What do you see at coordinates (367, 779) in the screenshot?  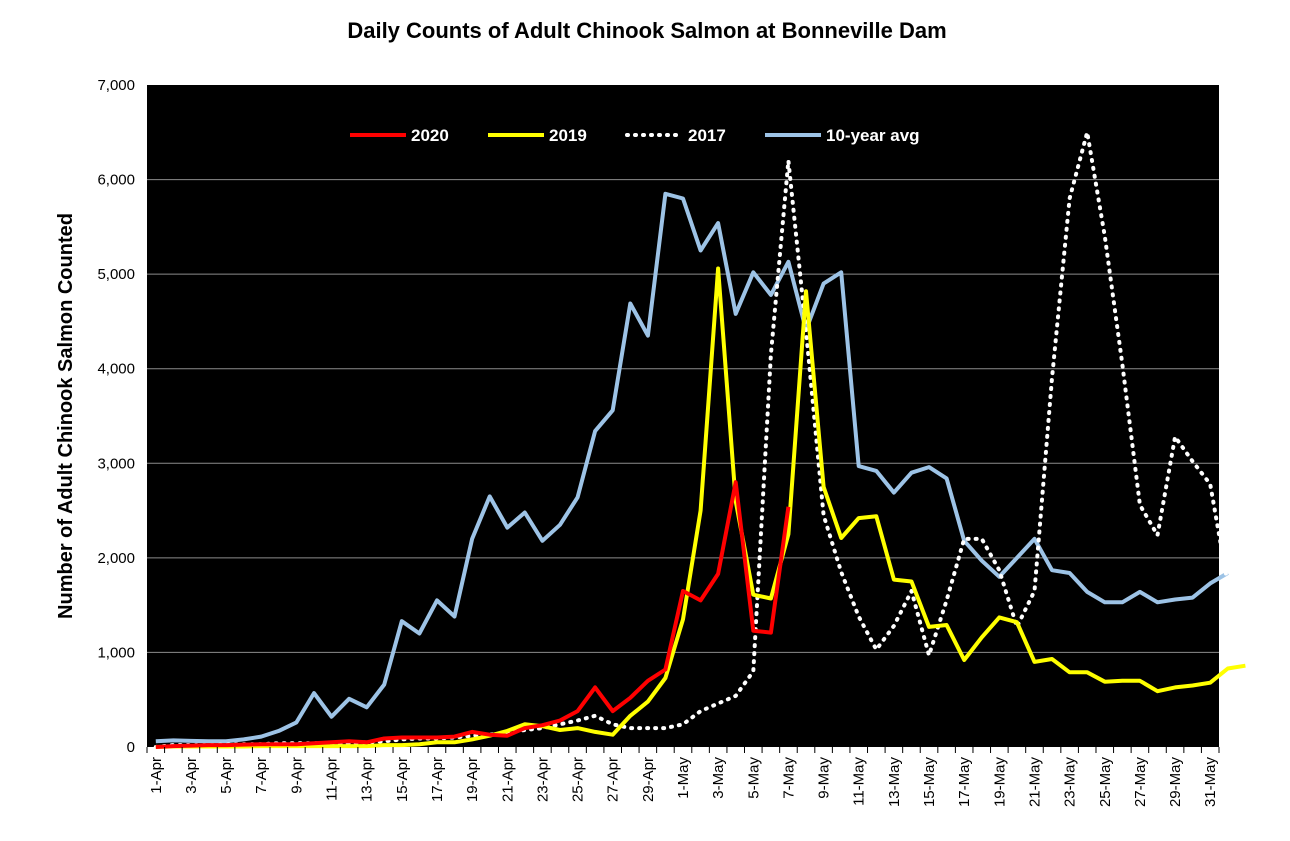 I see `x-tick-label-6: 13-Apr` at bounding box center [367, 779].